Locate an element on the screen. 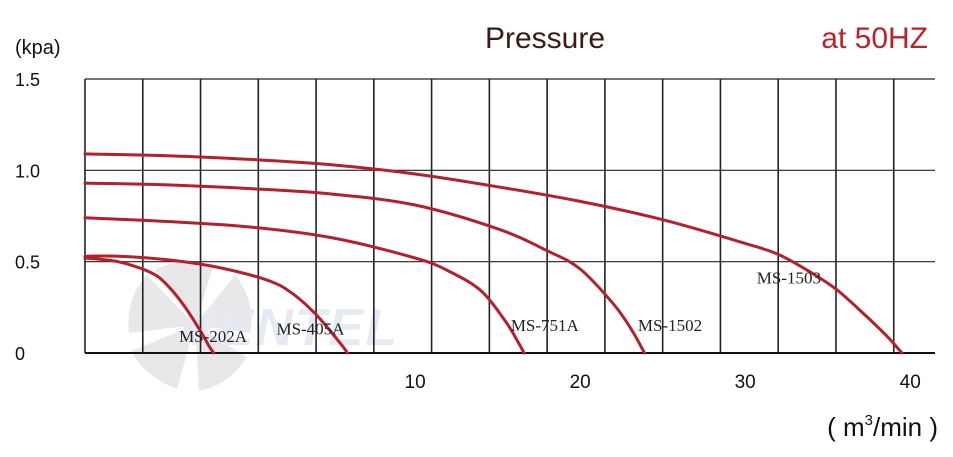 This screenshot has width=953, height=457. series-label-ms-202a: MS-202A is located at coordinates (213, 336).